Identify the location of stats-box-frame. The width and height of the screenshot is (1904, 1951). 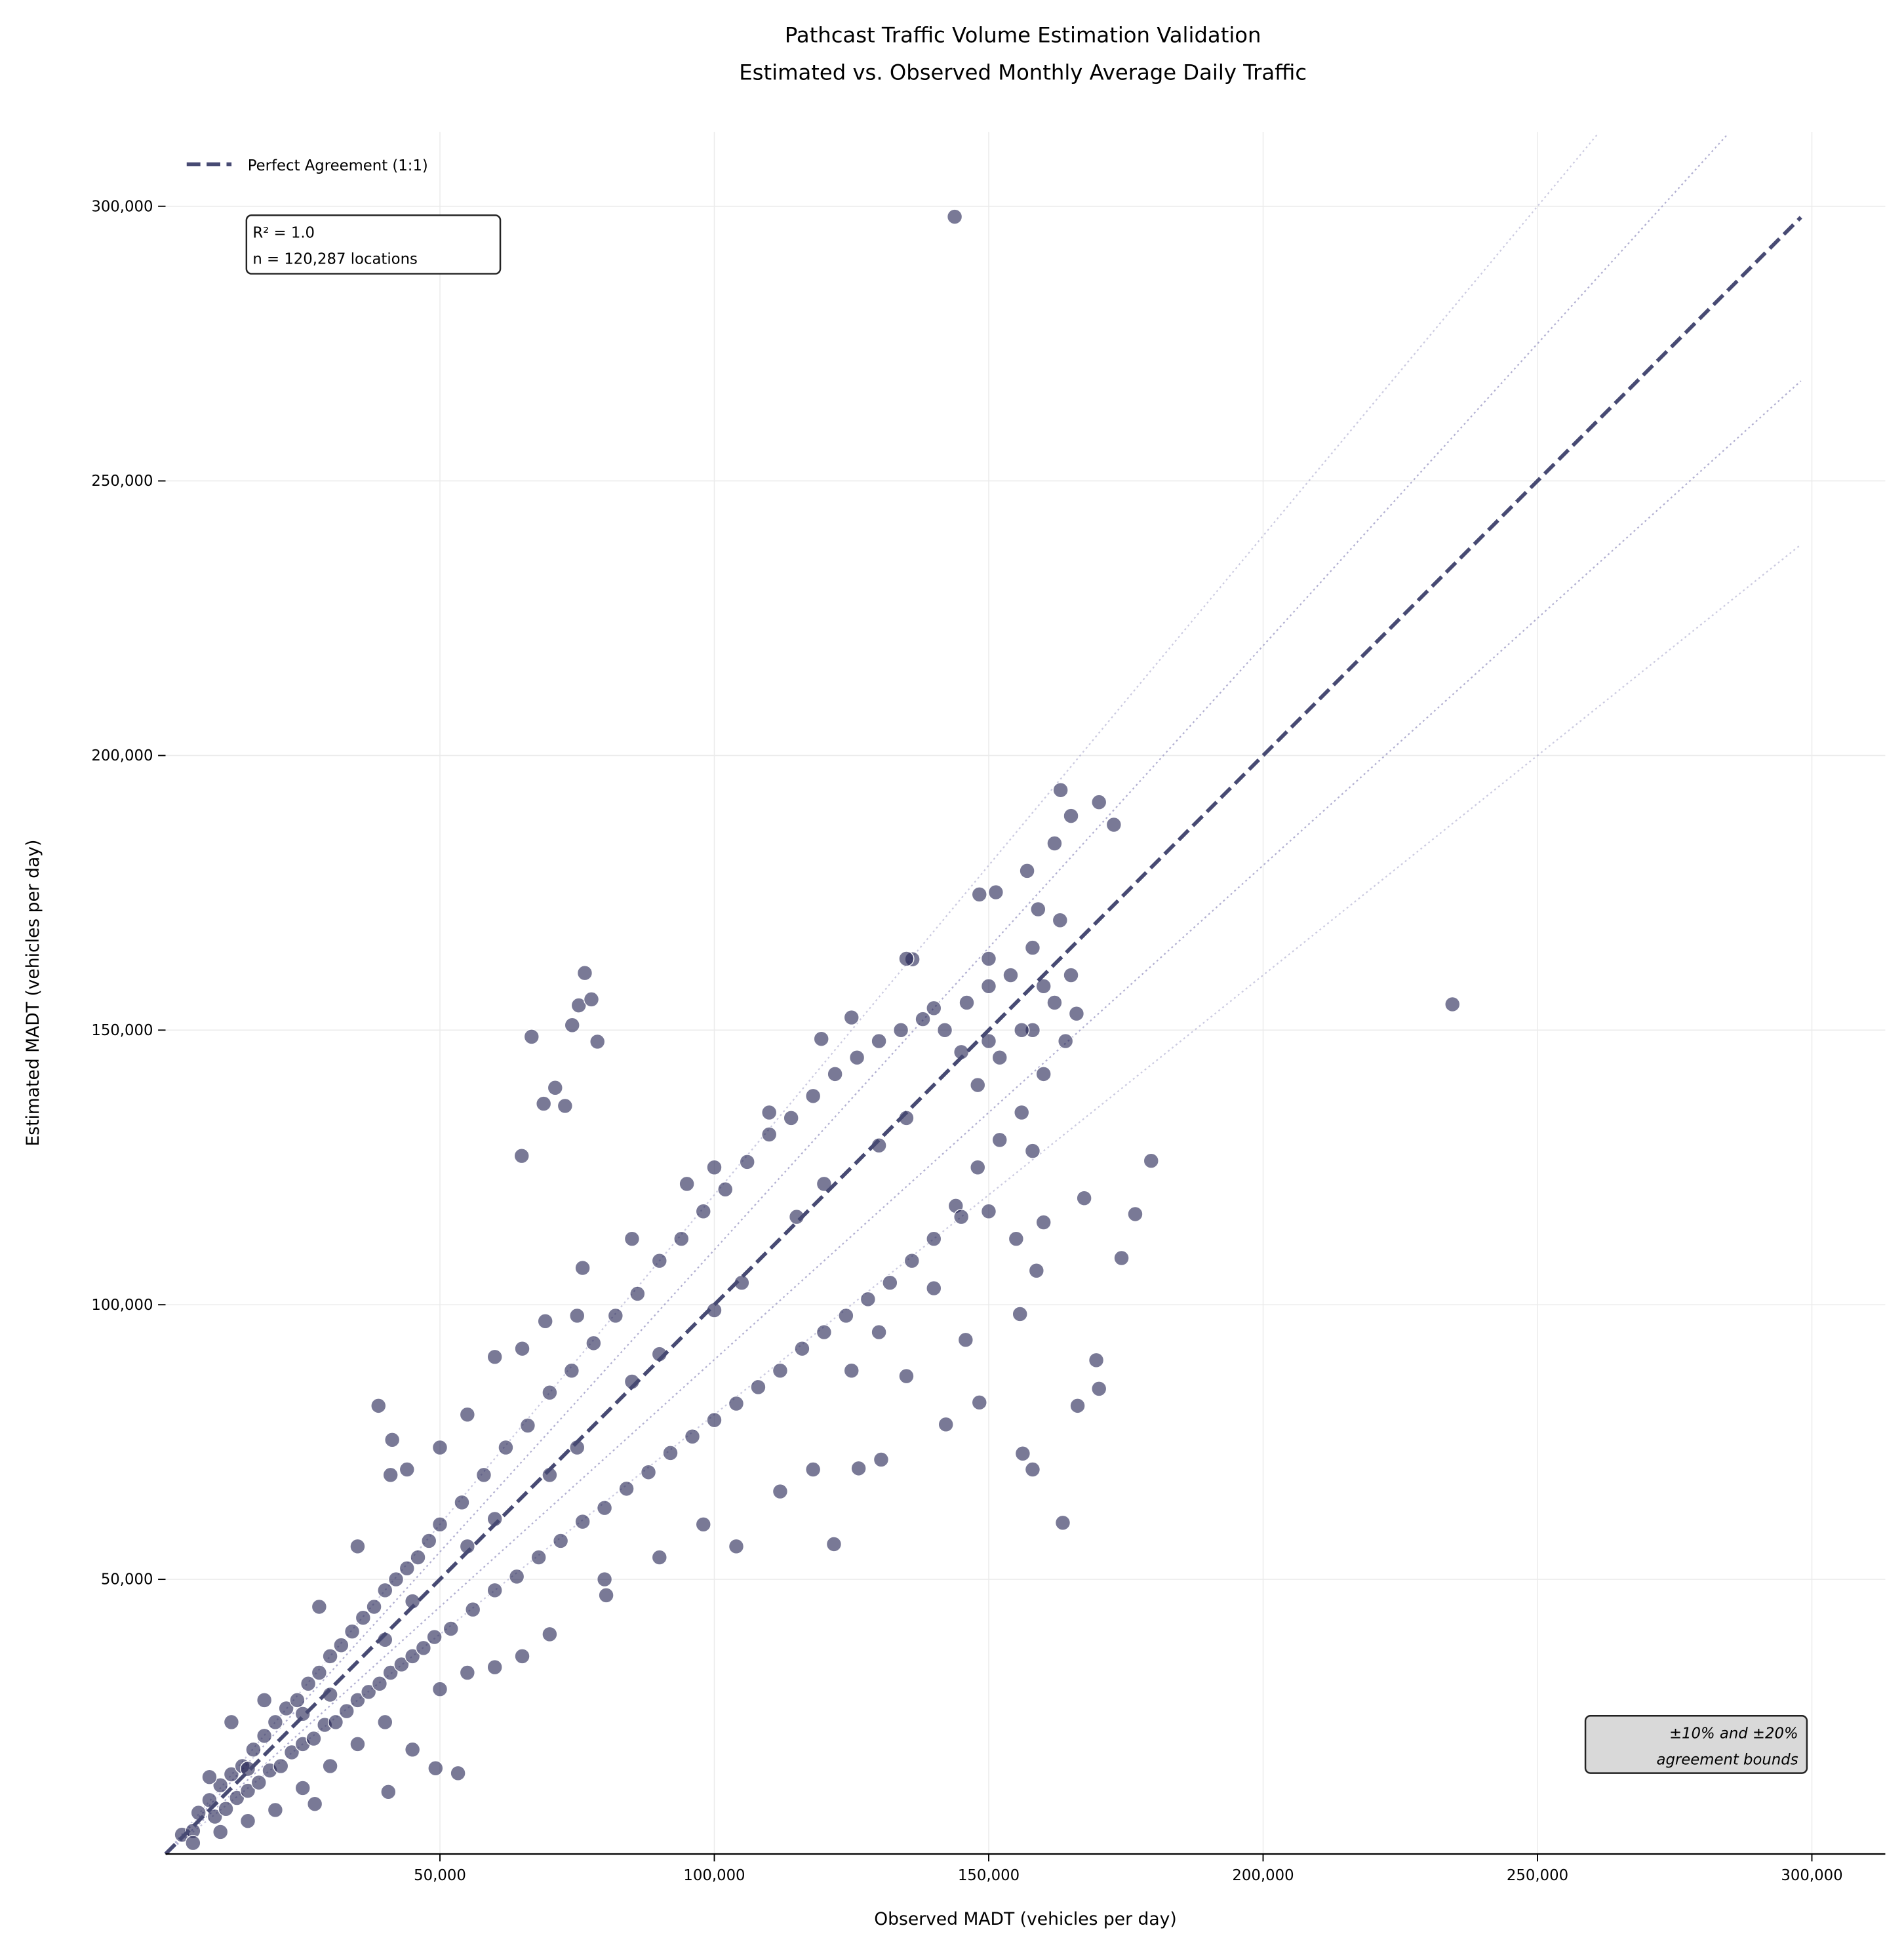
(373, 244).